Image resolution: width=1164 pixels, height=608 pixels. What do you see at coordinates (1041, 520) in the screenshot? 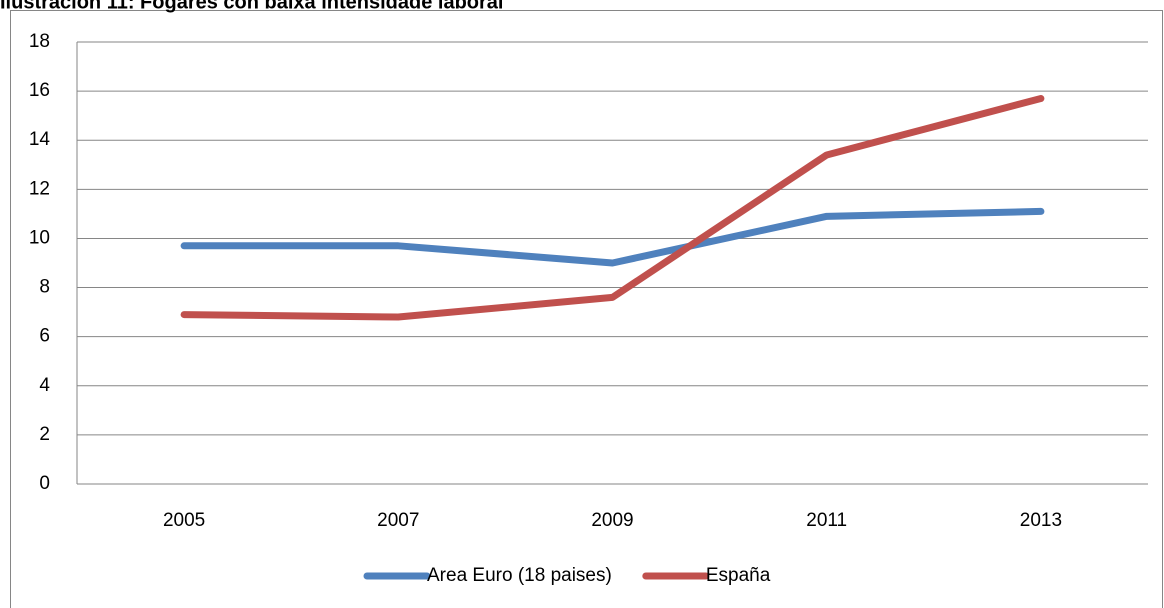
I see `x-tick-label: 2013` at bounding box center [1041, 520].